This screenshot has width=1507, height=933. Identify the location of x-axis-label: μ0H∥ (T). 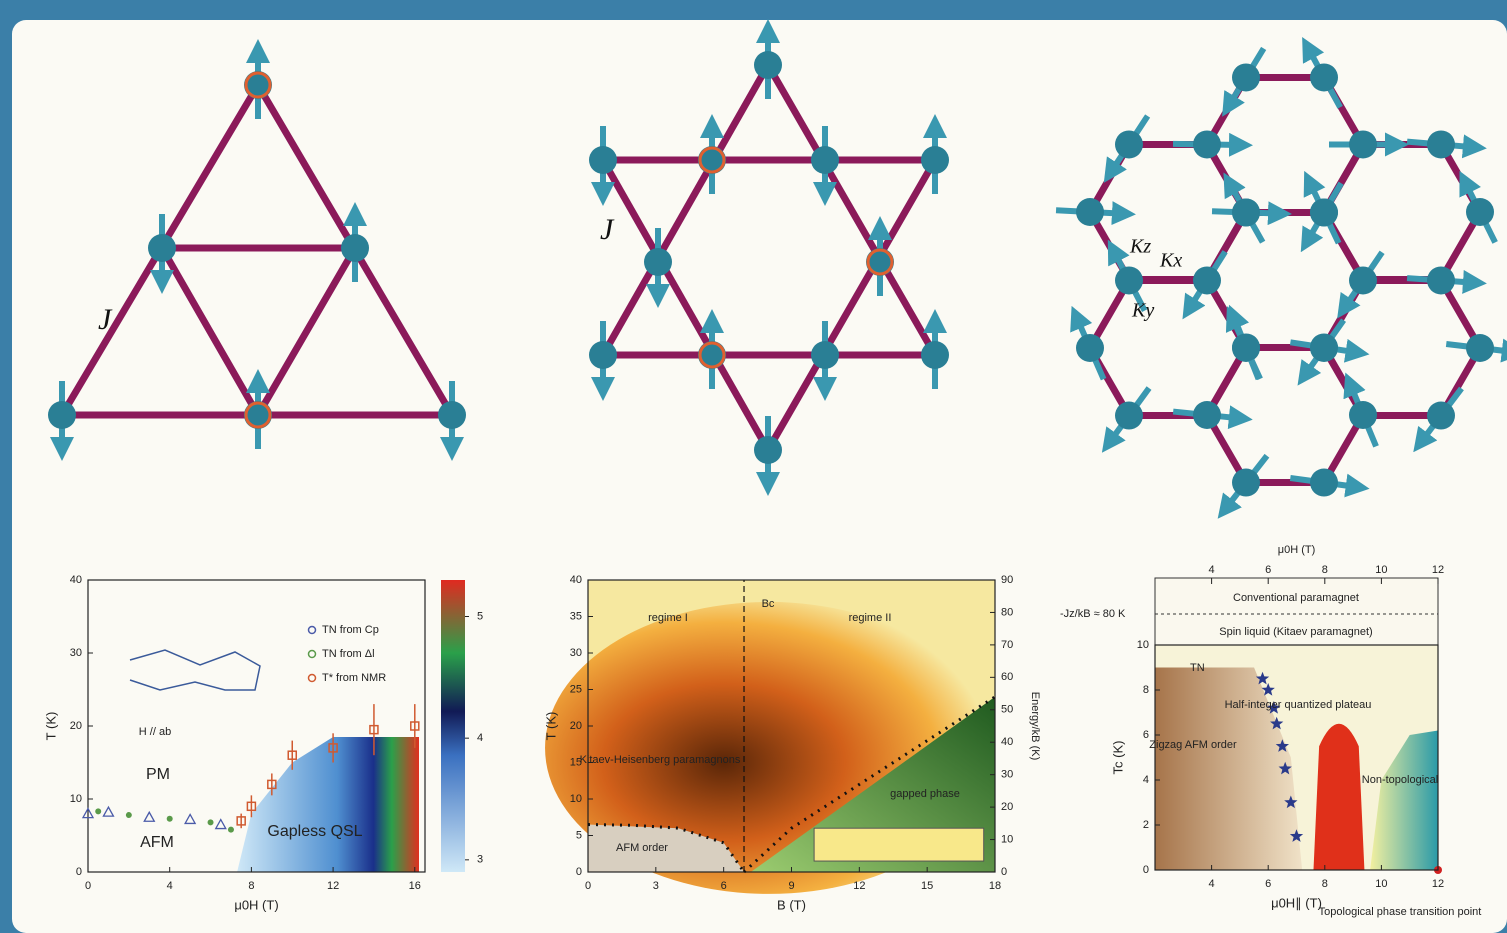
(1296, 902).